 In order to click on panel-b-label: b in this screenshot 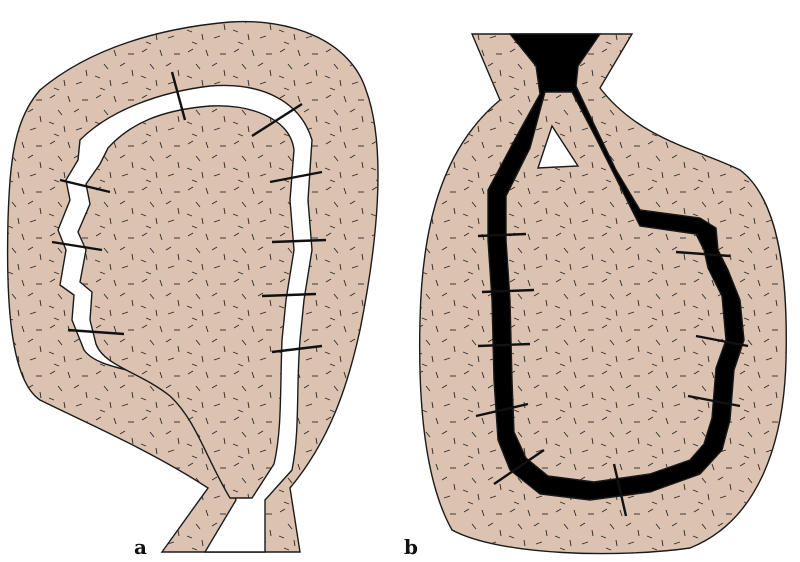, I will do `click(411, 547)`.